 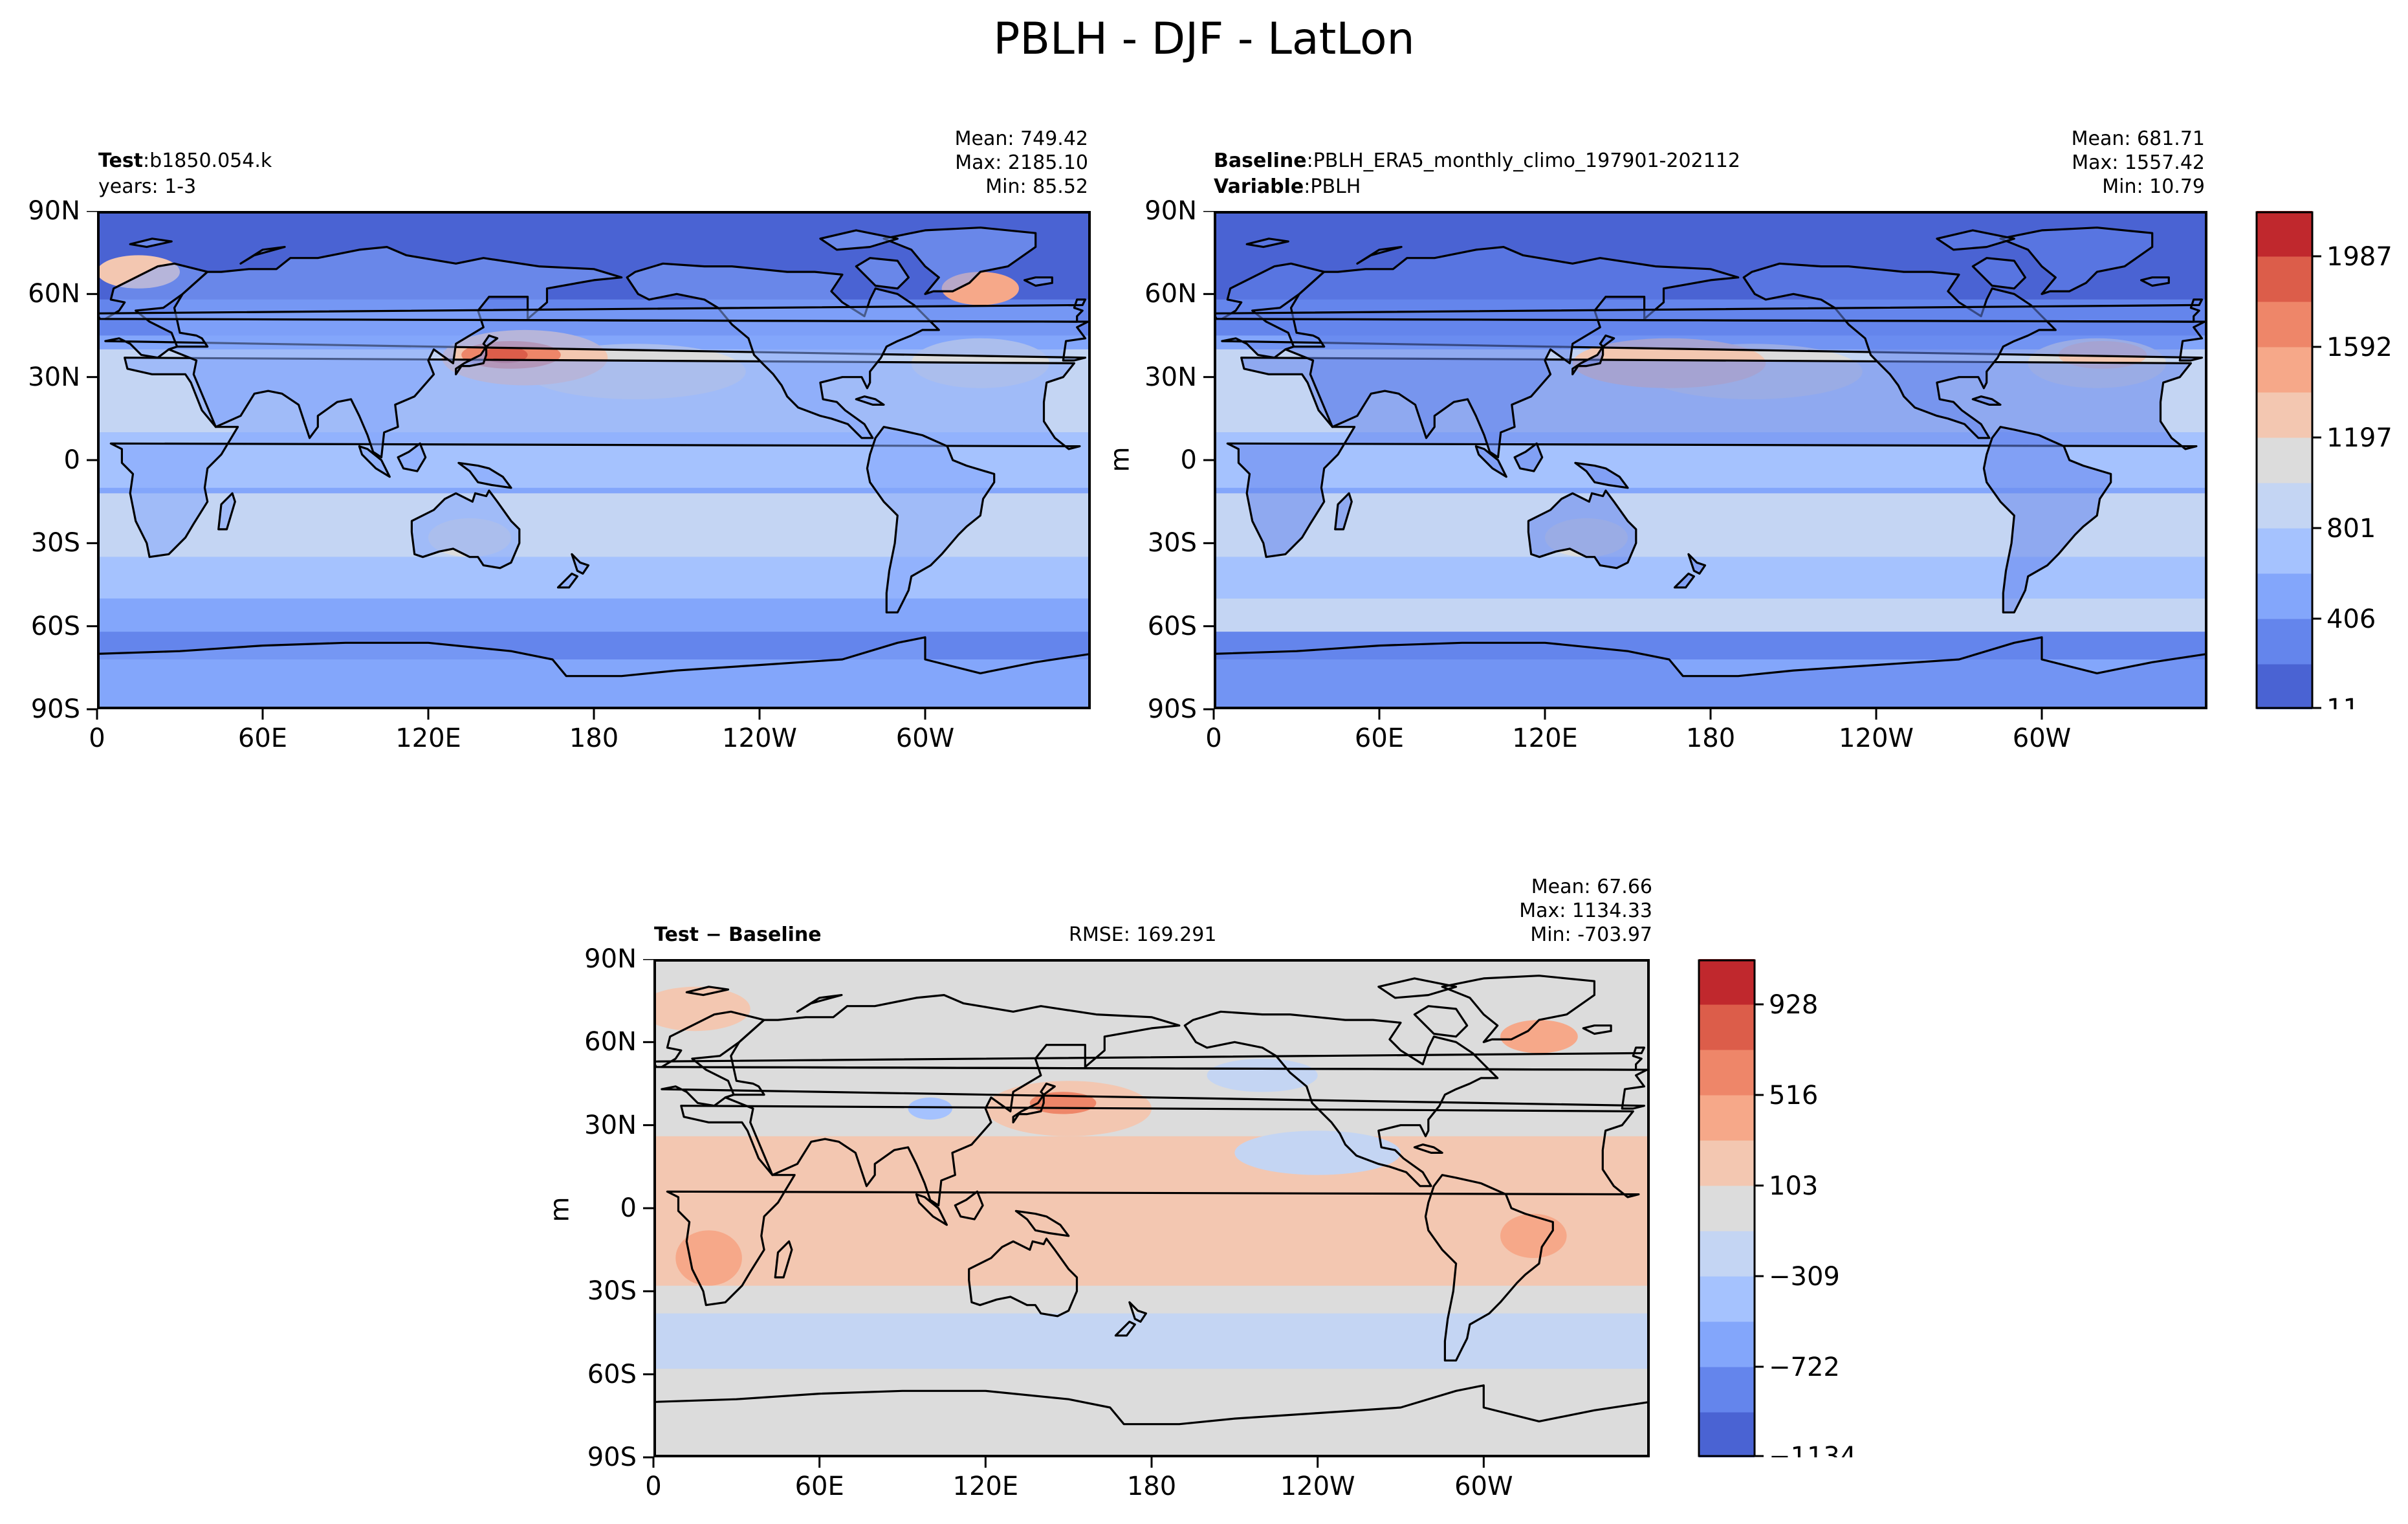 I want to click on diff-ytick-label: 90N, so click(x=610, y=959).